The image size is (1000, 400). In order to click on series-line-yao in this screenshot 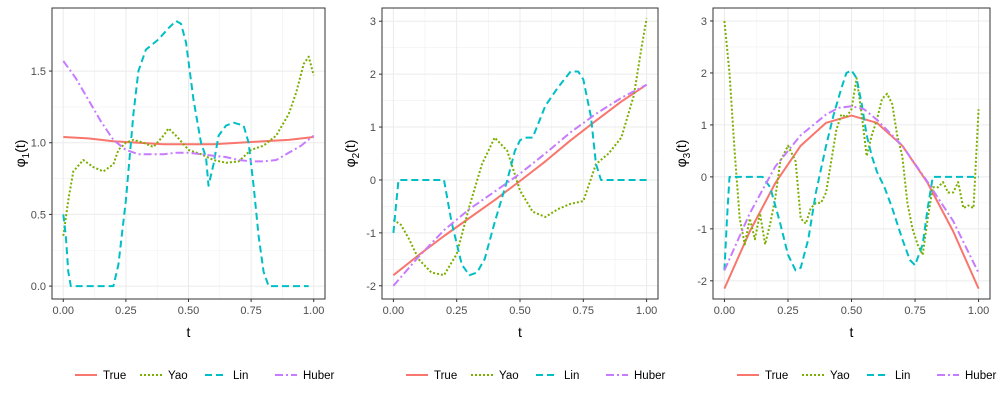, I will do `click(188, 146)`.